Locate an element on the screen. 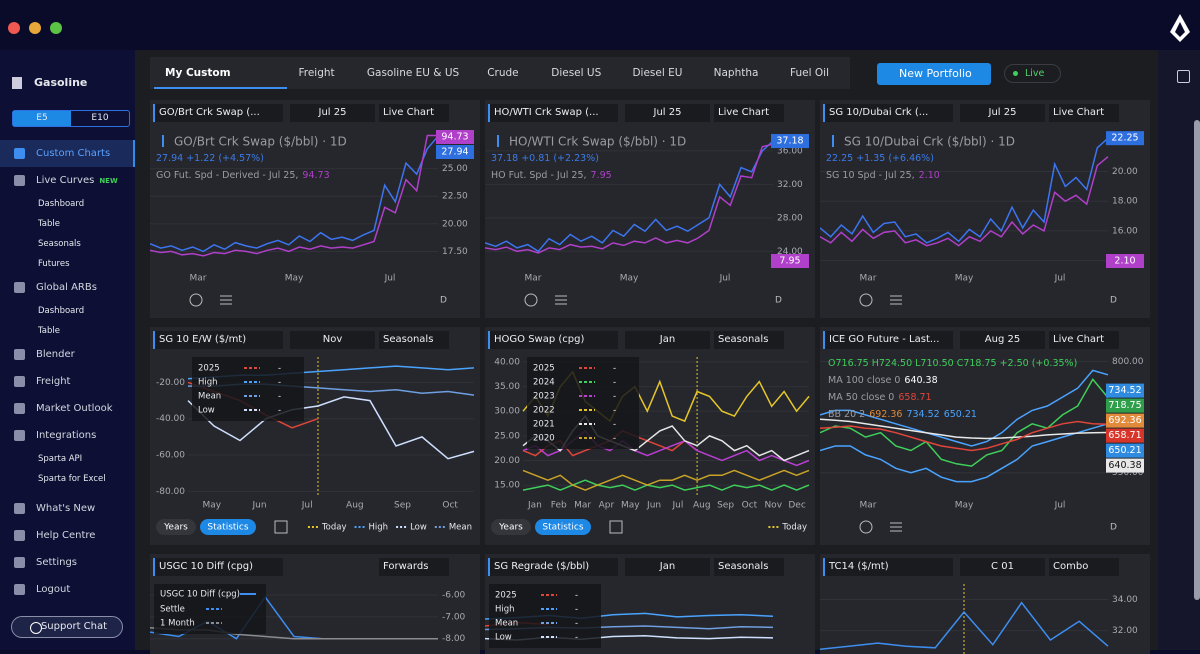  tab: Fuel Oil is located at coordinates (814, 73).